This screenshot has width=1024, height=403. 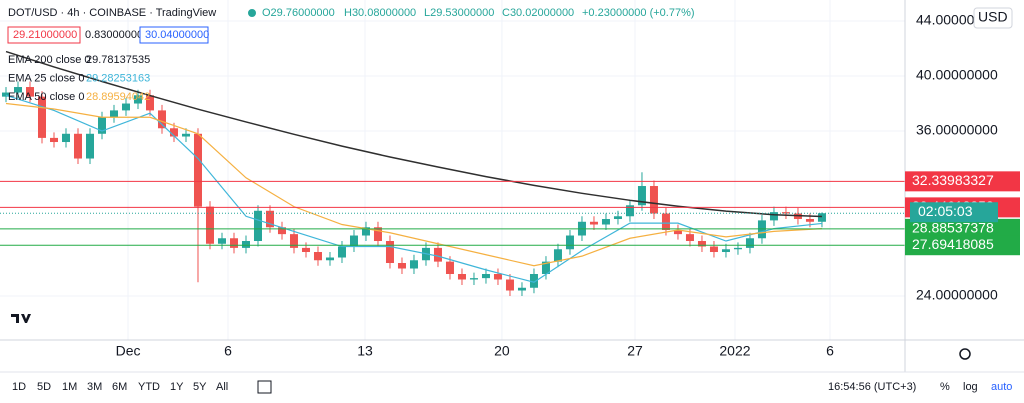 What do you see at coordinates (222, 387) in the screenshot?
I see `range-button: All` at bounding box center [222, 387].